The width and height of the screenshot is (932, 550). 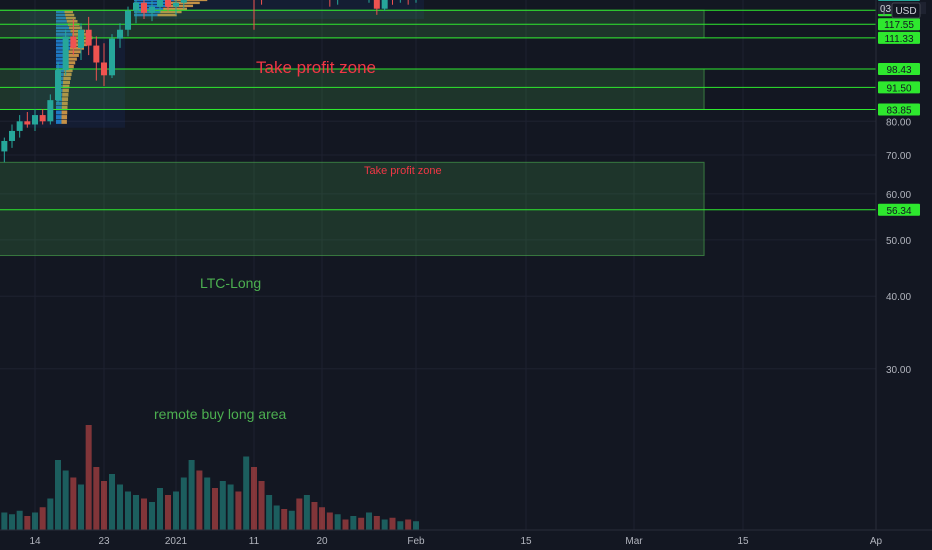 What do you see at coordinates (220, 414) in the screenshot?
I see `zone-label: remote buy long area` at bounding box center [220, 414].